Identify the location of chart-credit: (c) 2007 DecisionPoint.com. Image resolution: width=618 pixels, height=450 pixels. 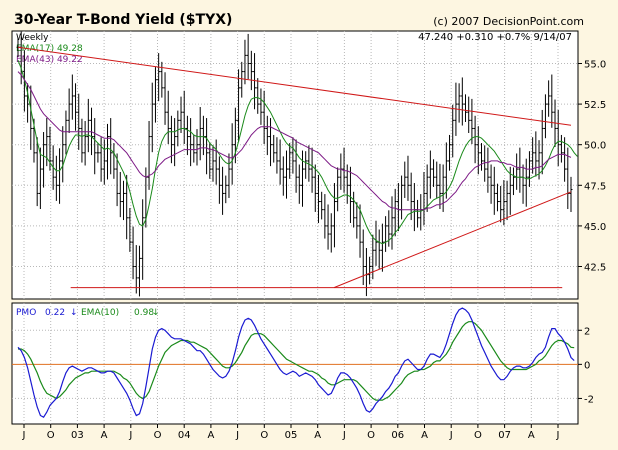
(508, 21).